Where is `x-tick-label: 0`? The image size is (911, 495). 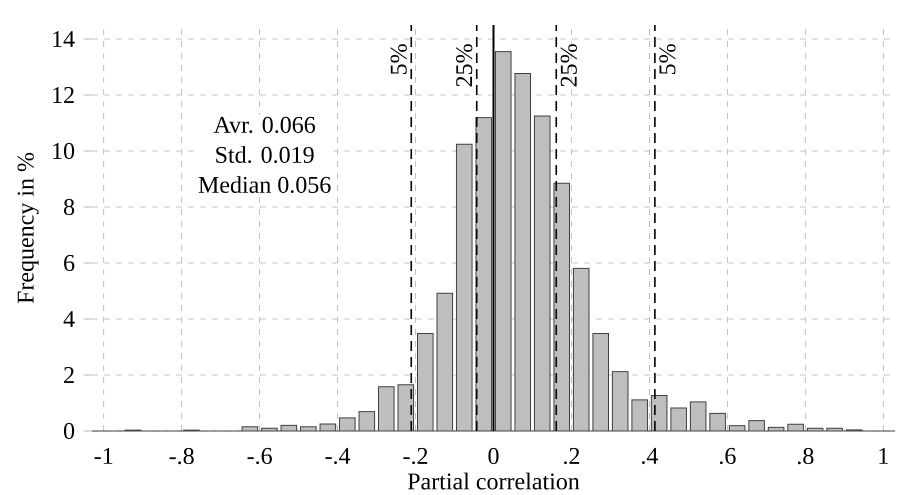
x-tick-label: 0 is located at coordinates (493, 456).